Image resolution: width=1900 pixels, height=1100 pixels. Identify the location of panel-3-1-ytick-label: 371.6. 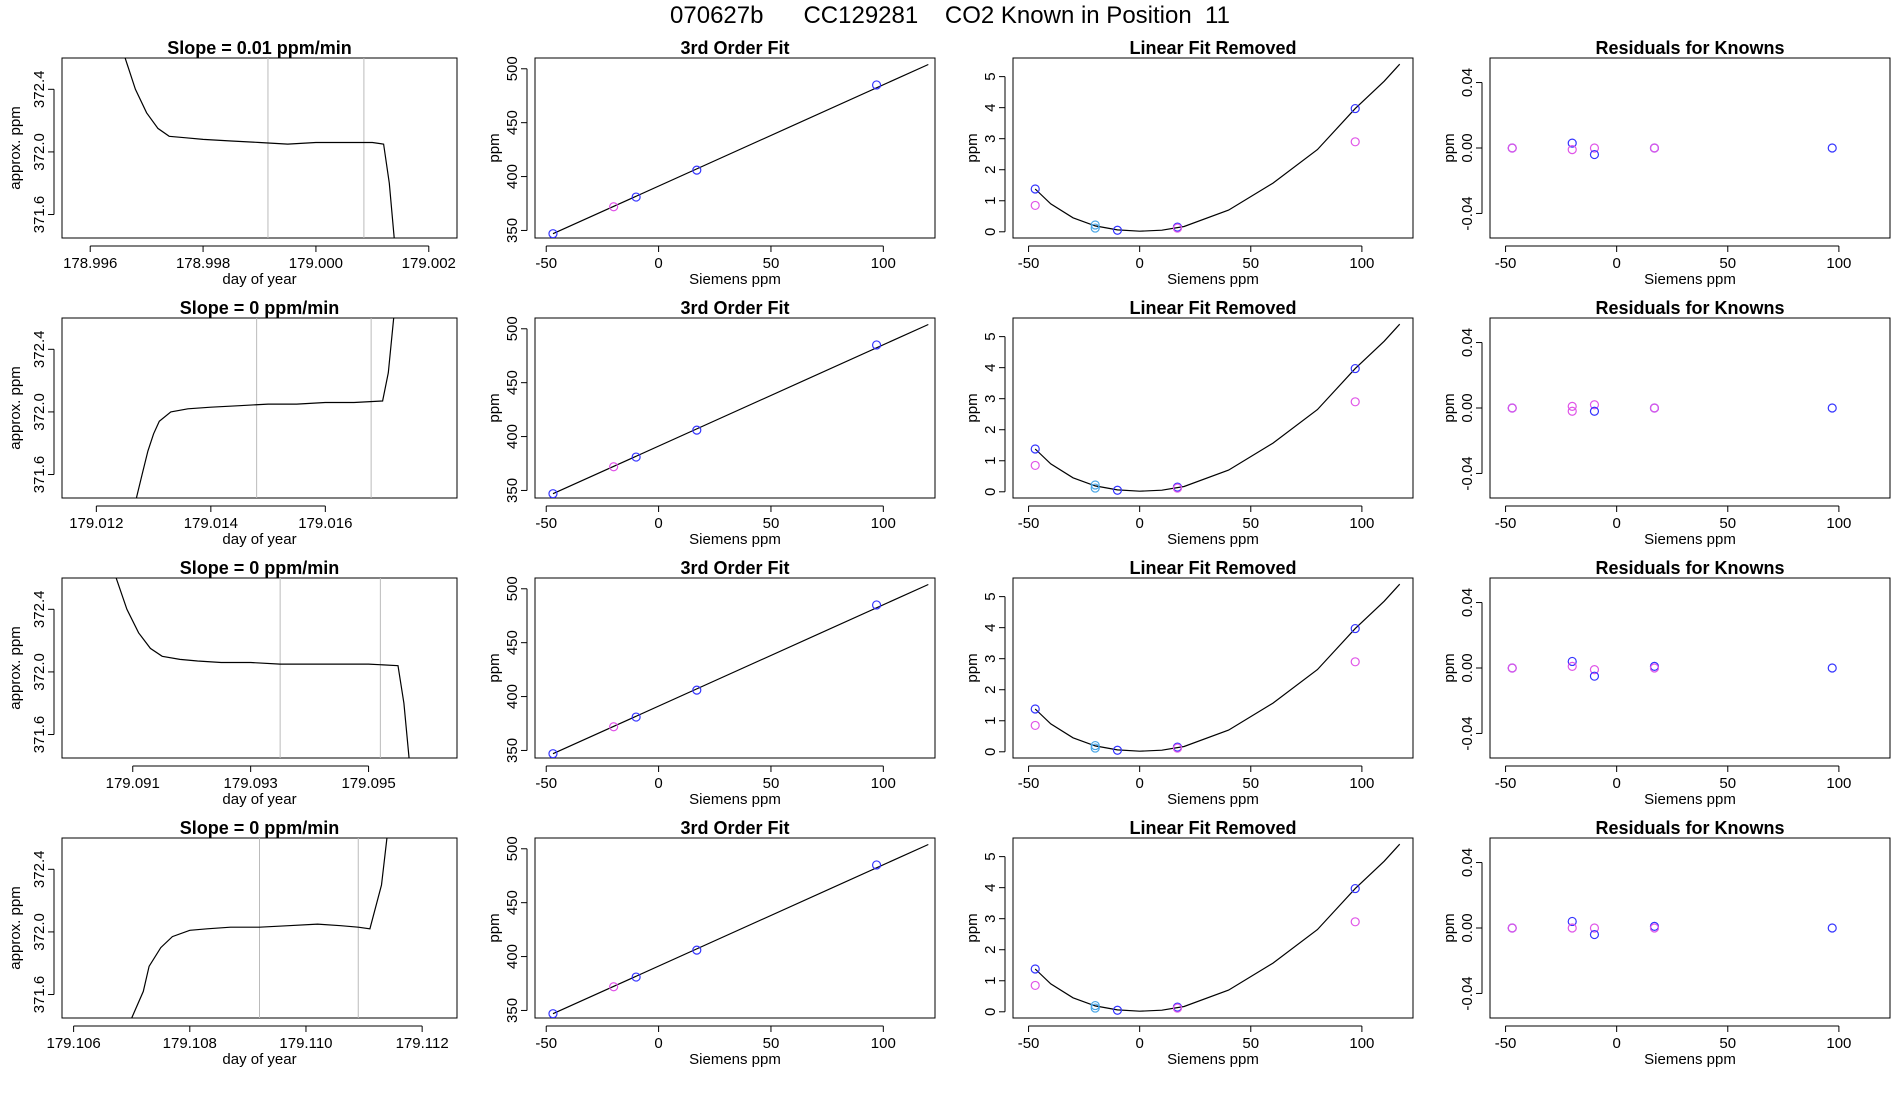
(39, 735).